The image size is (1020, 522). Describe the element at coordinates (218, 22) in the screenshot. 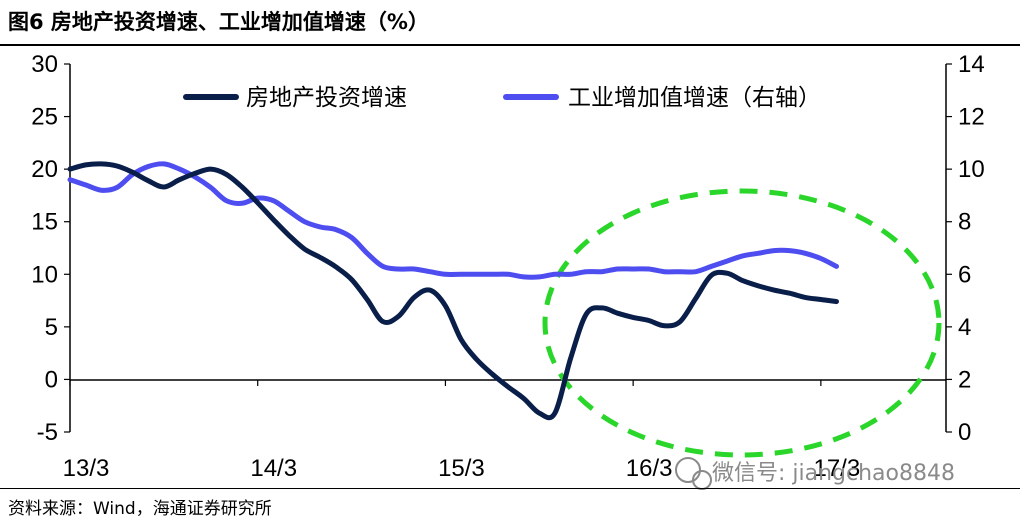

I see `figure-title: 图6 房地产投资增速、工业增加值增速（%）` at that location.